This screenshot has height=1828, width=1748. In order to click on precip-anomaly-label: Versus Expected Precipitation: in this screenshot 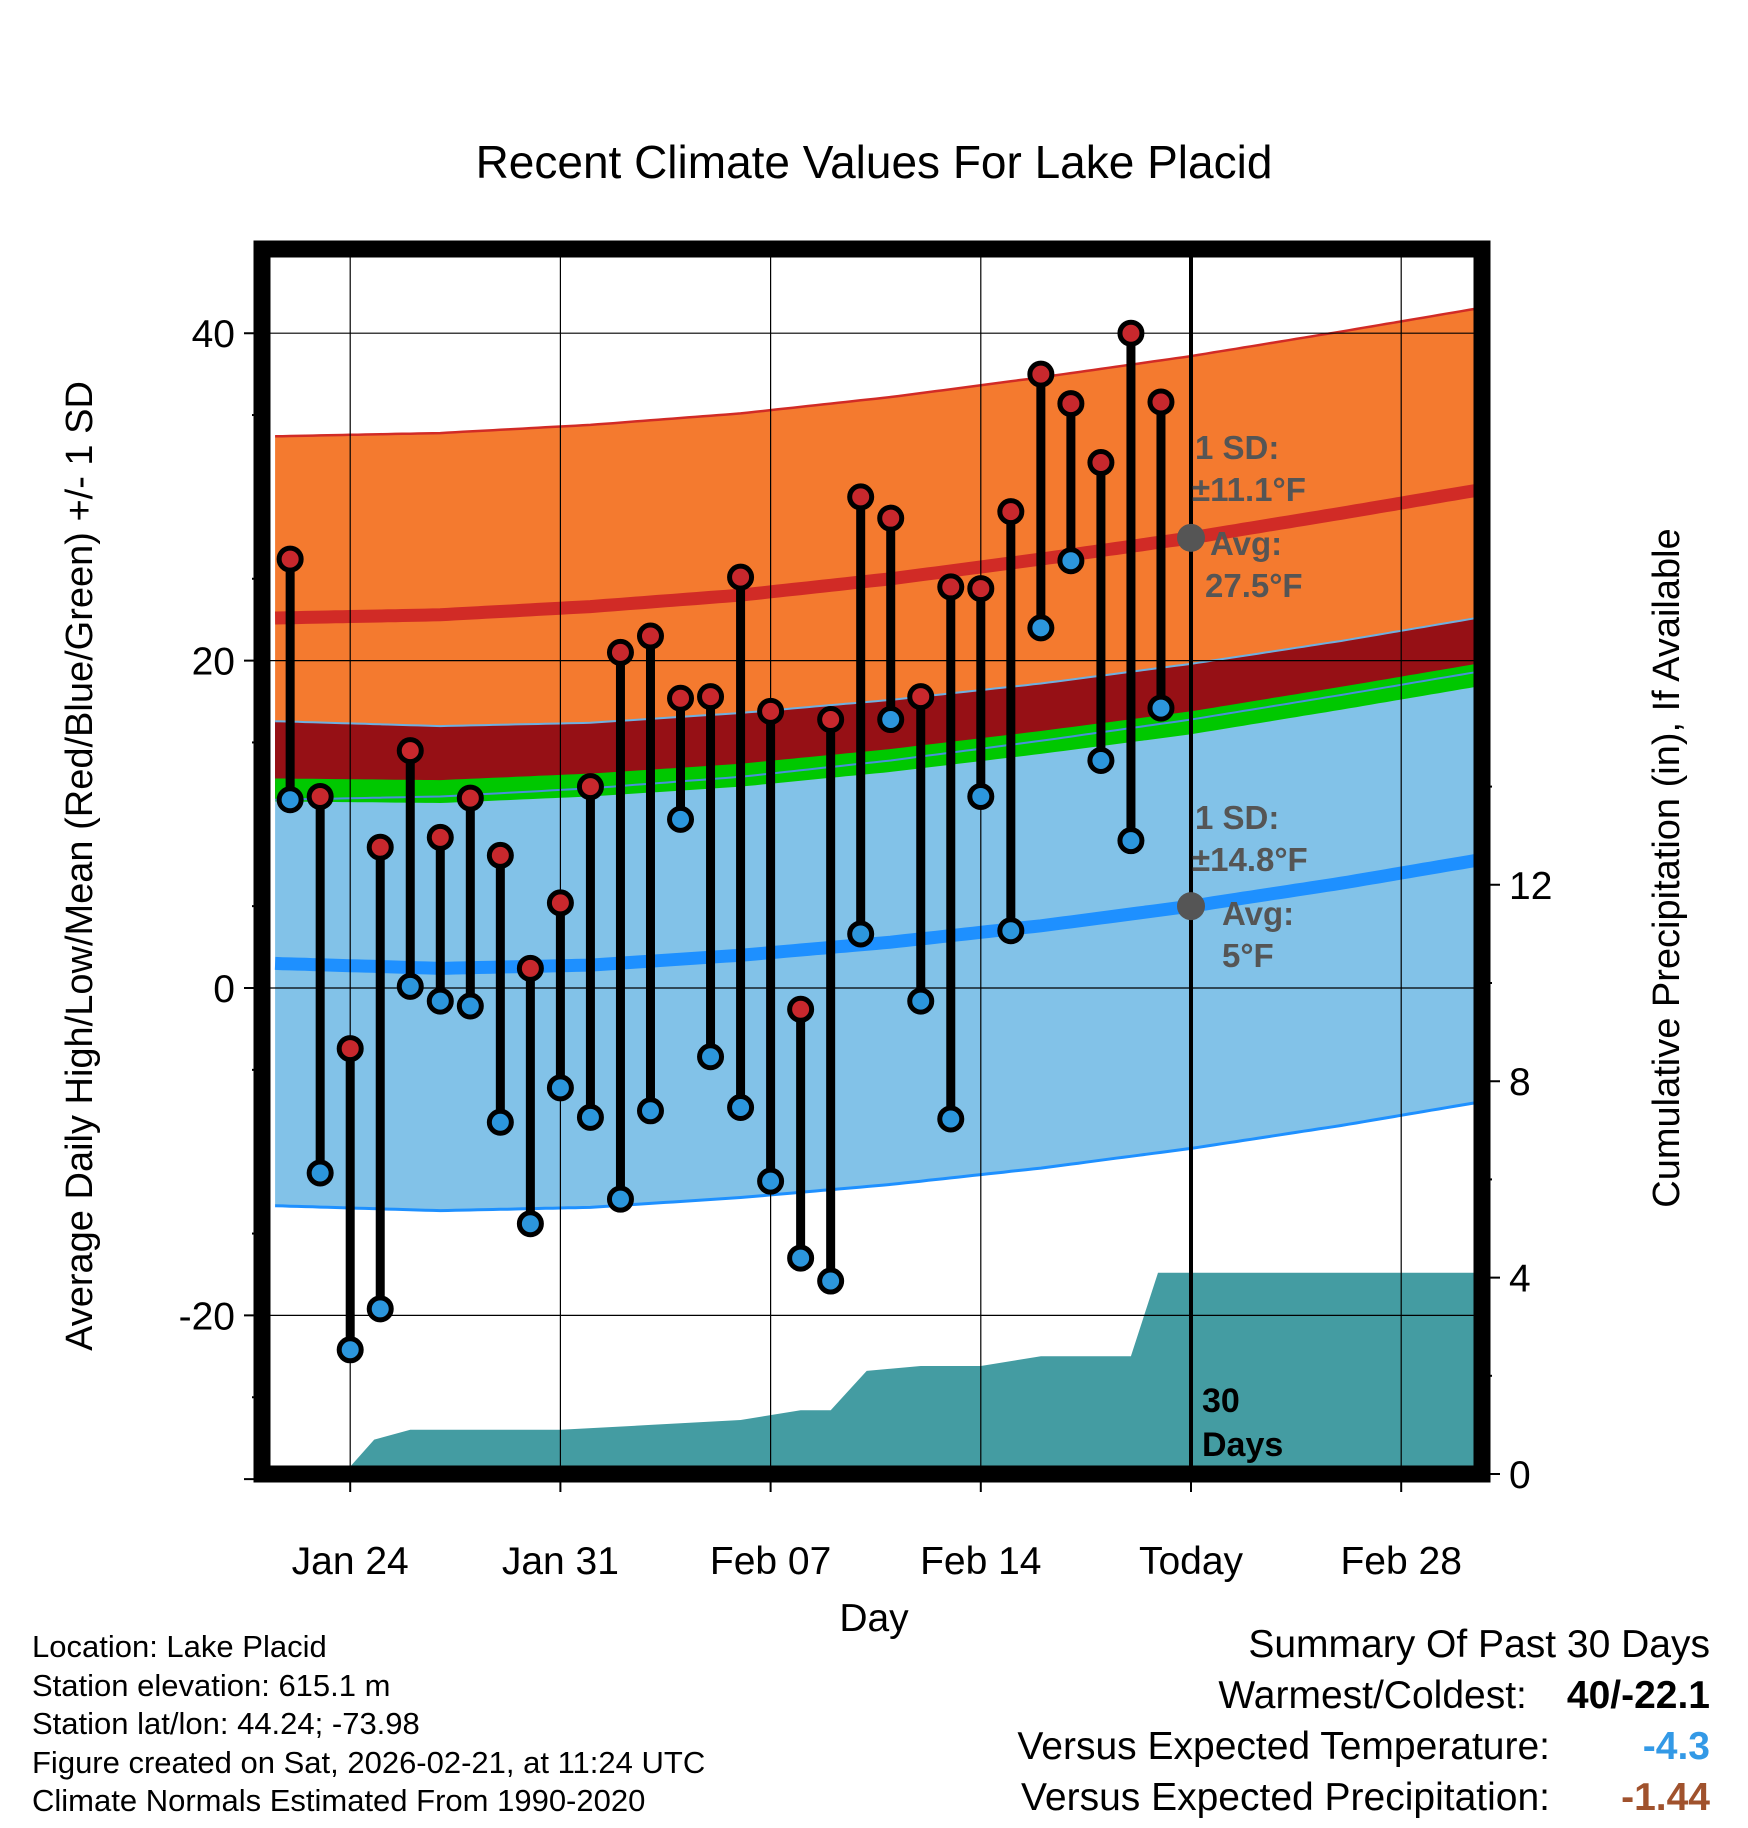, I will do `click(1285, 1797)`.